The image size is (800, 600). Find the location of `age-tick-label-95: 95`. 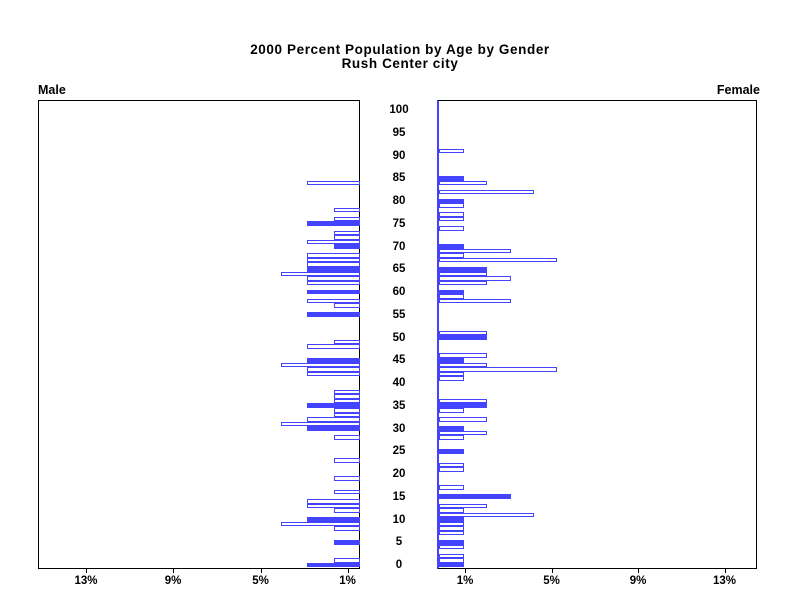

age-tick-label-95: 95 is located at coordinates (399, 132).